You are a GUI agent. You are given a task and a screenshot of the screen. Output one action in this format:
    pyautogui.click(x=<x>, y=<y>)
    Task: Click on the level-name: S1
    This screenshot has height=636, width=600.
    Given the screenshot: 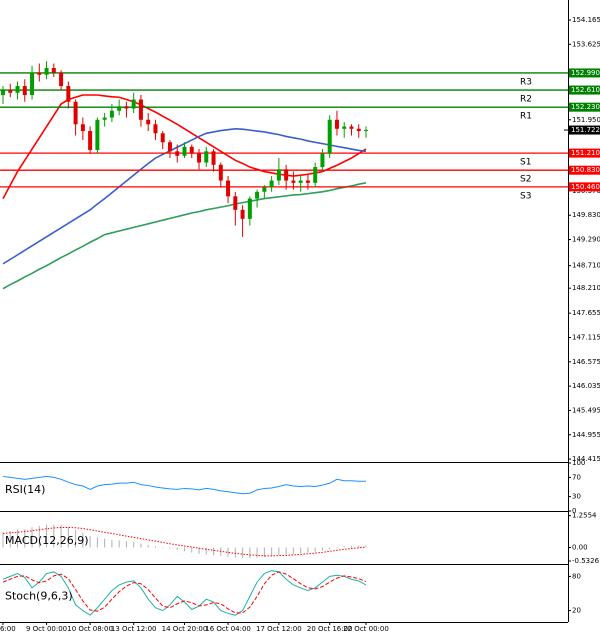 What is the action you would take?
    pyautogui.click(x=525, y=163)
    